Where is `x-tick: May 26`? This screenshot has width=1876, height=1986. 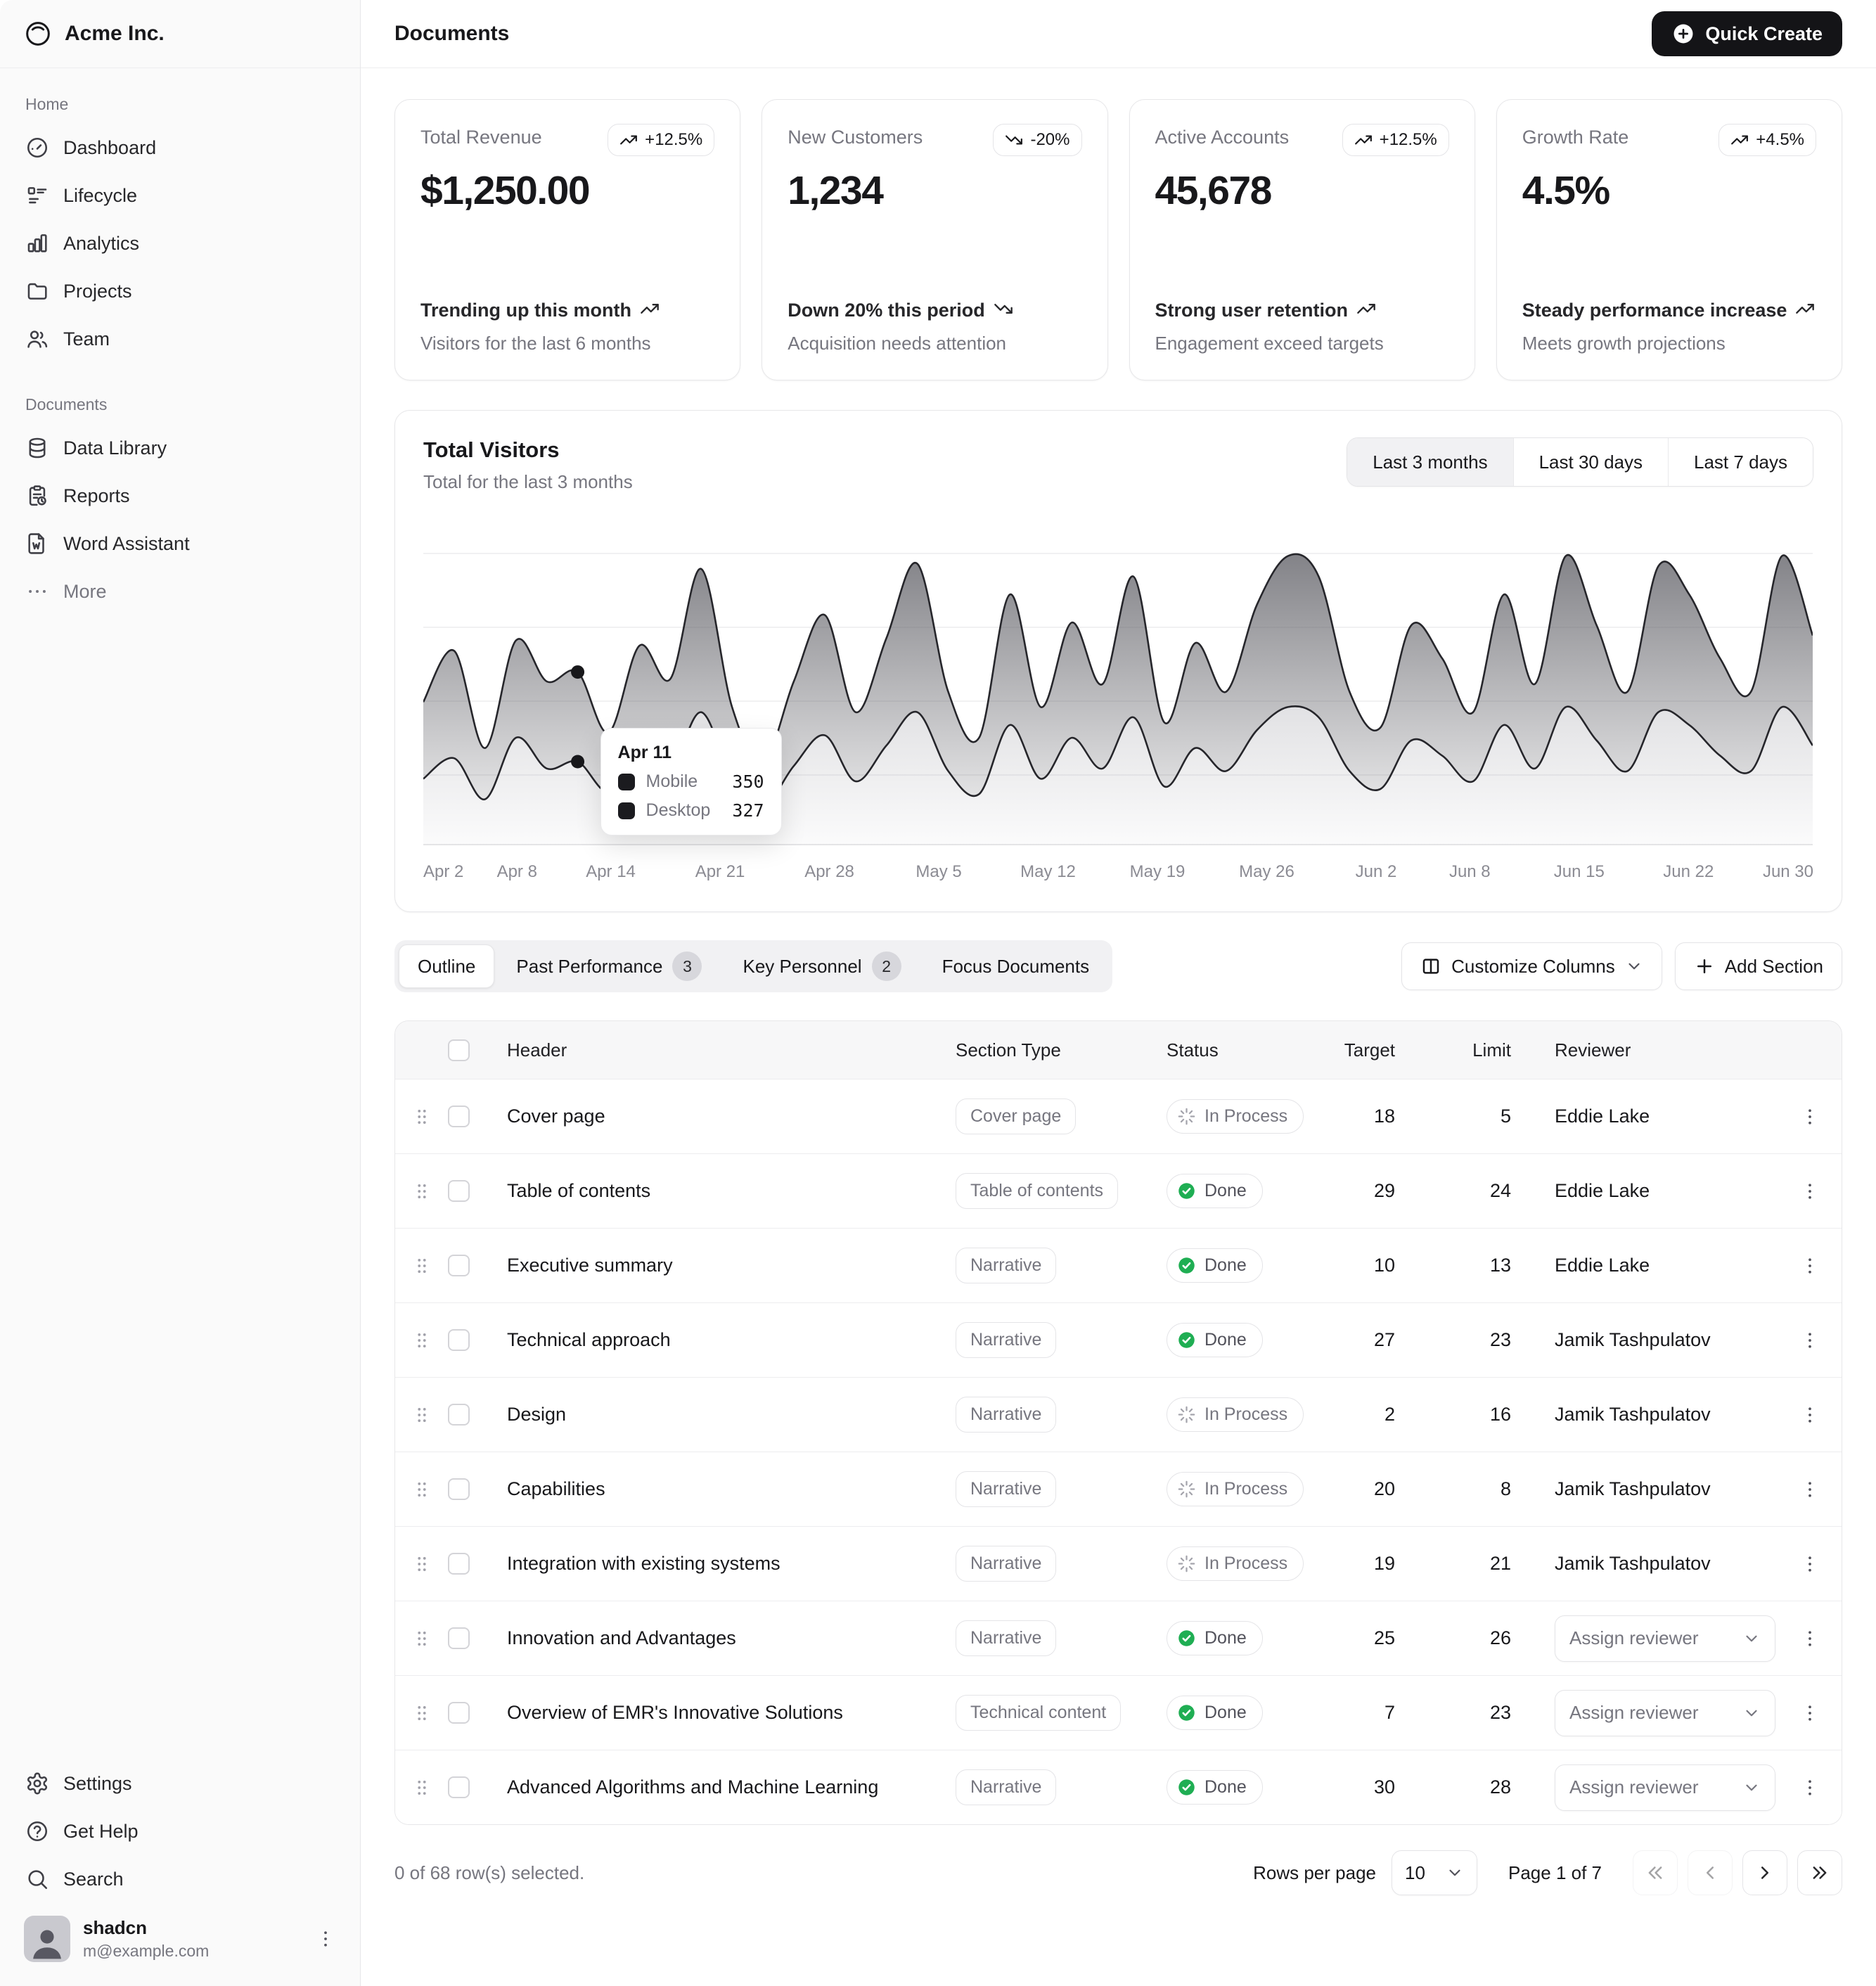
x-tick: May 26 is located at coordinates (1266, 871).